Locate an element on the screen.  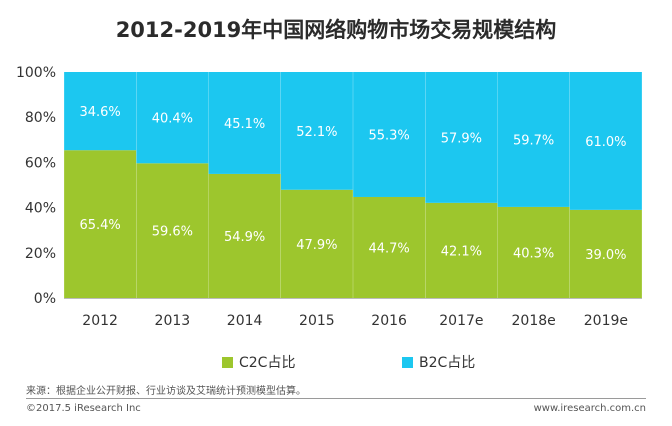
source-note: 来源：根据企业公开财报、行业访谈及艾瑞统计预测模型估算。 is located at coordinates (166, 391).